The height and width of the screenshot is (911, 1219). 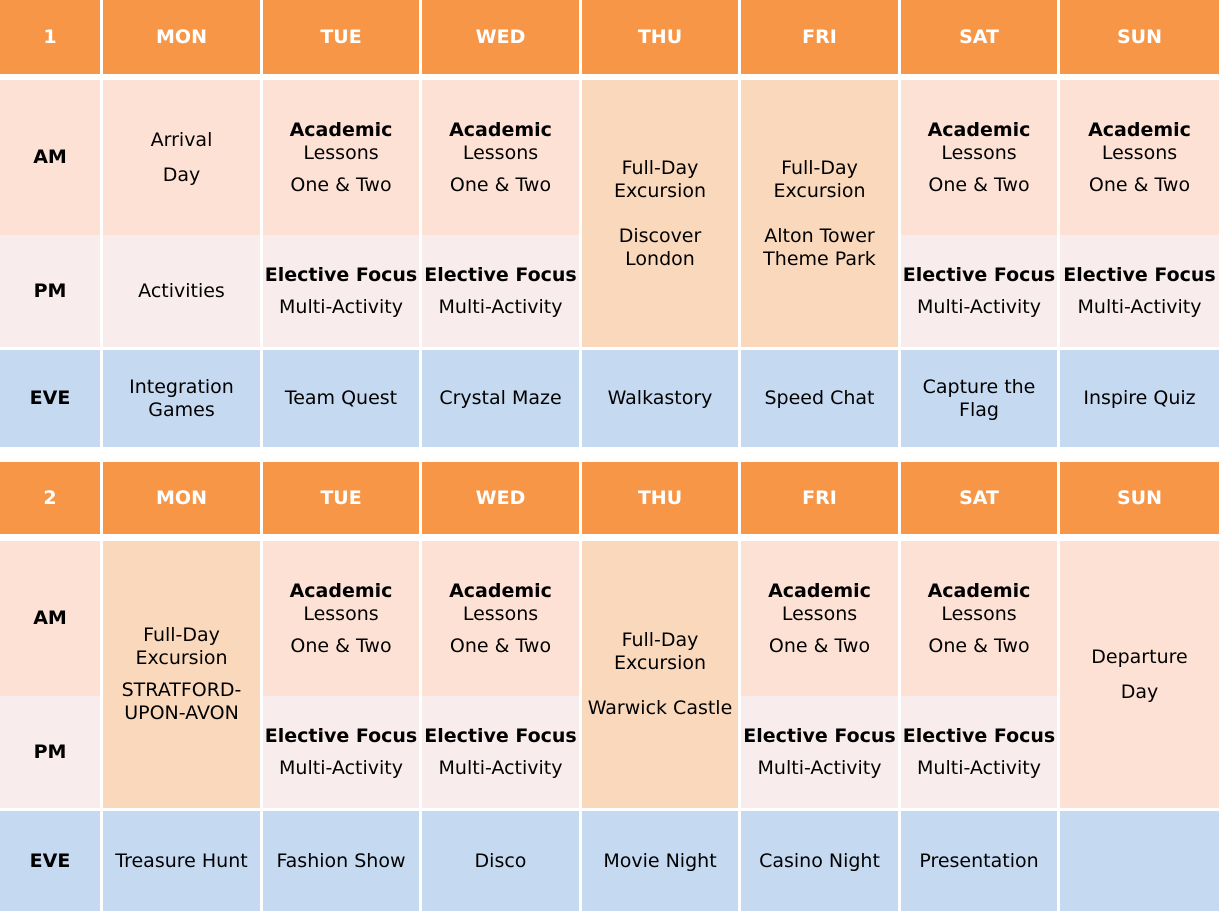 I want to click on week2-day-thu: THU, so click(x=660, y=498).